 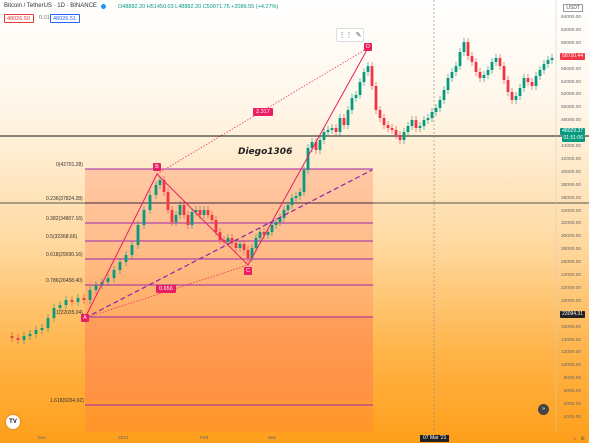 I want to click on symbol-header: Bitcoin / TetherUS · 1D · BINANCE, so click(x=55, y=6).